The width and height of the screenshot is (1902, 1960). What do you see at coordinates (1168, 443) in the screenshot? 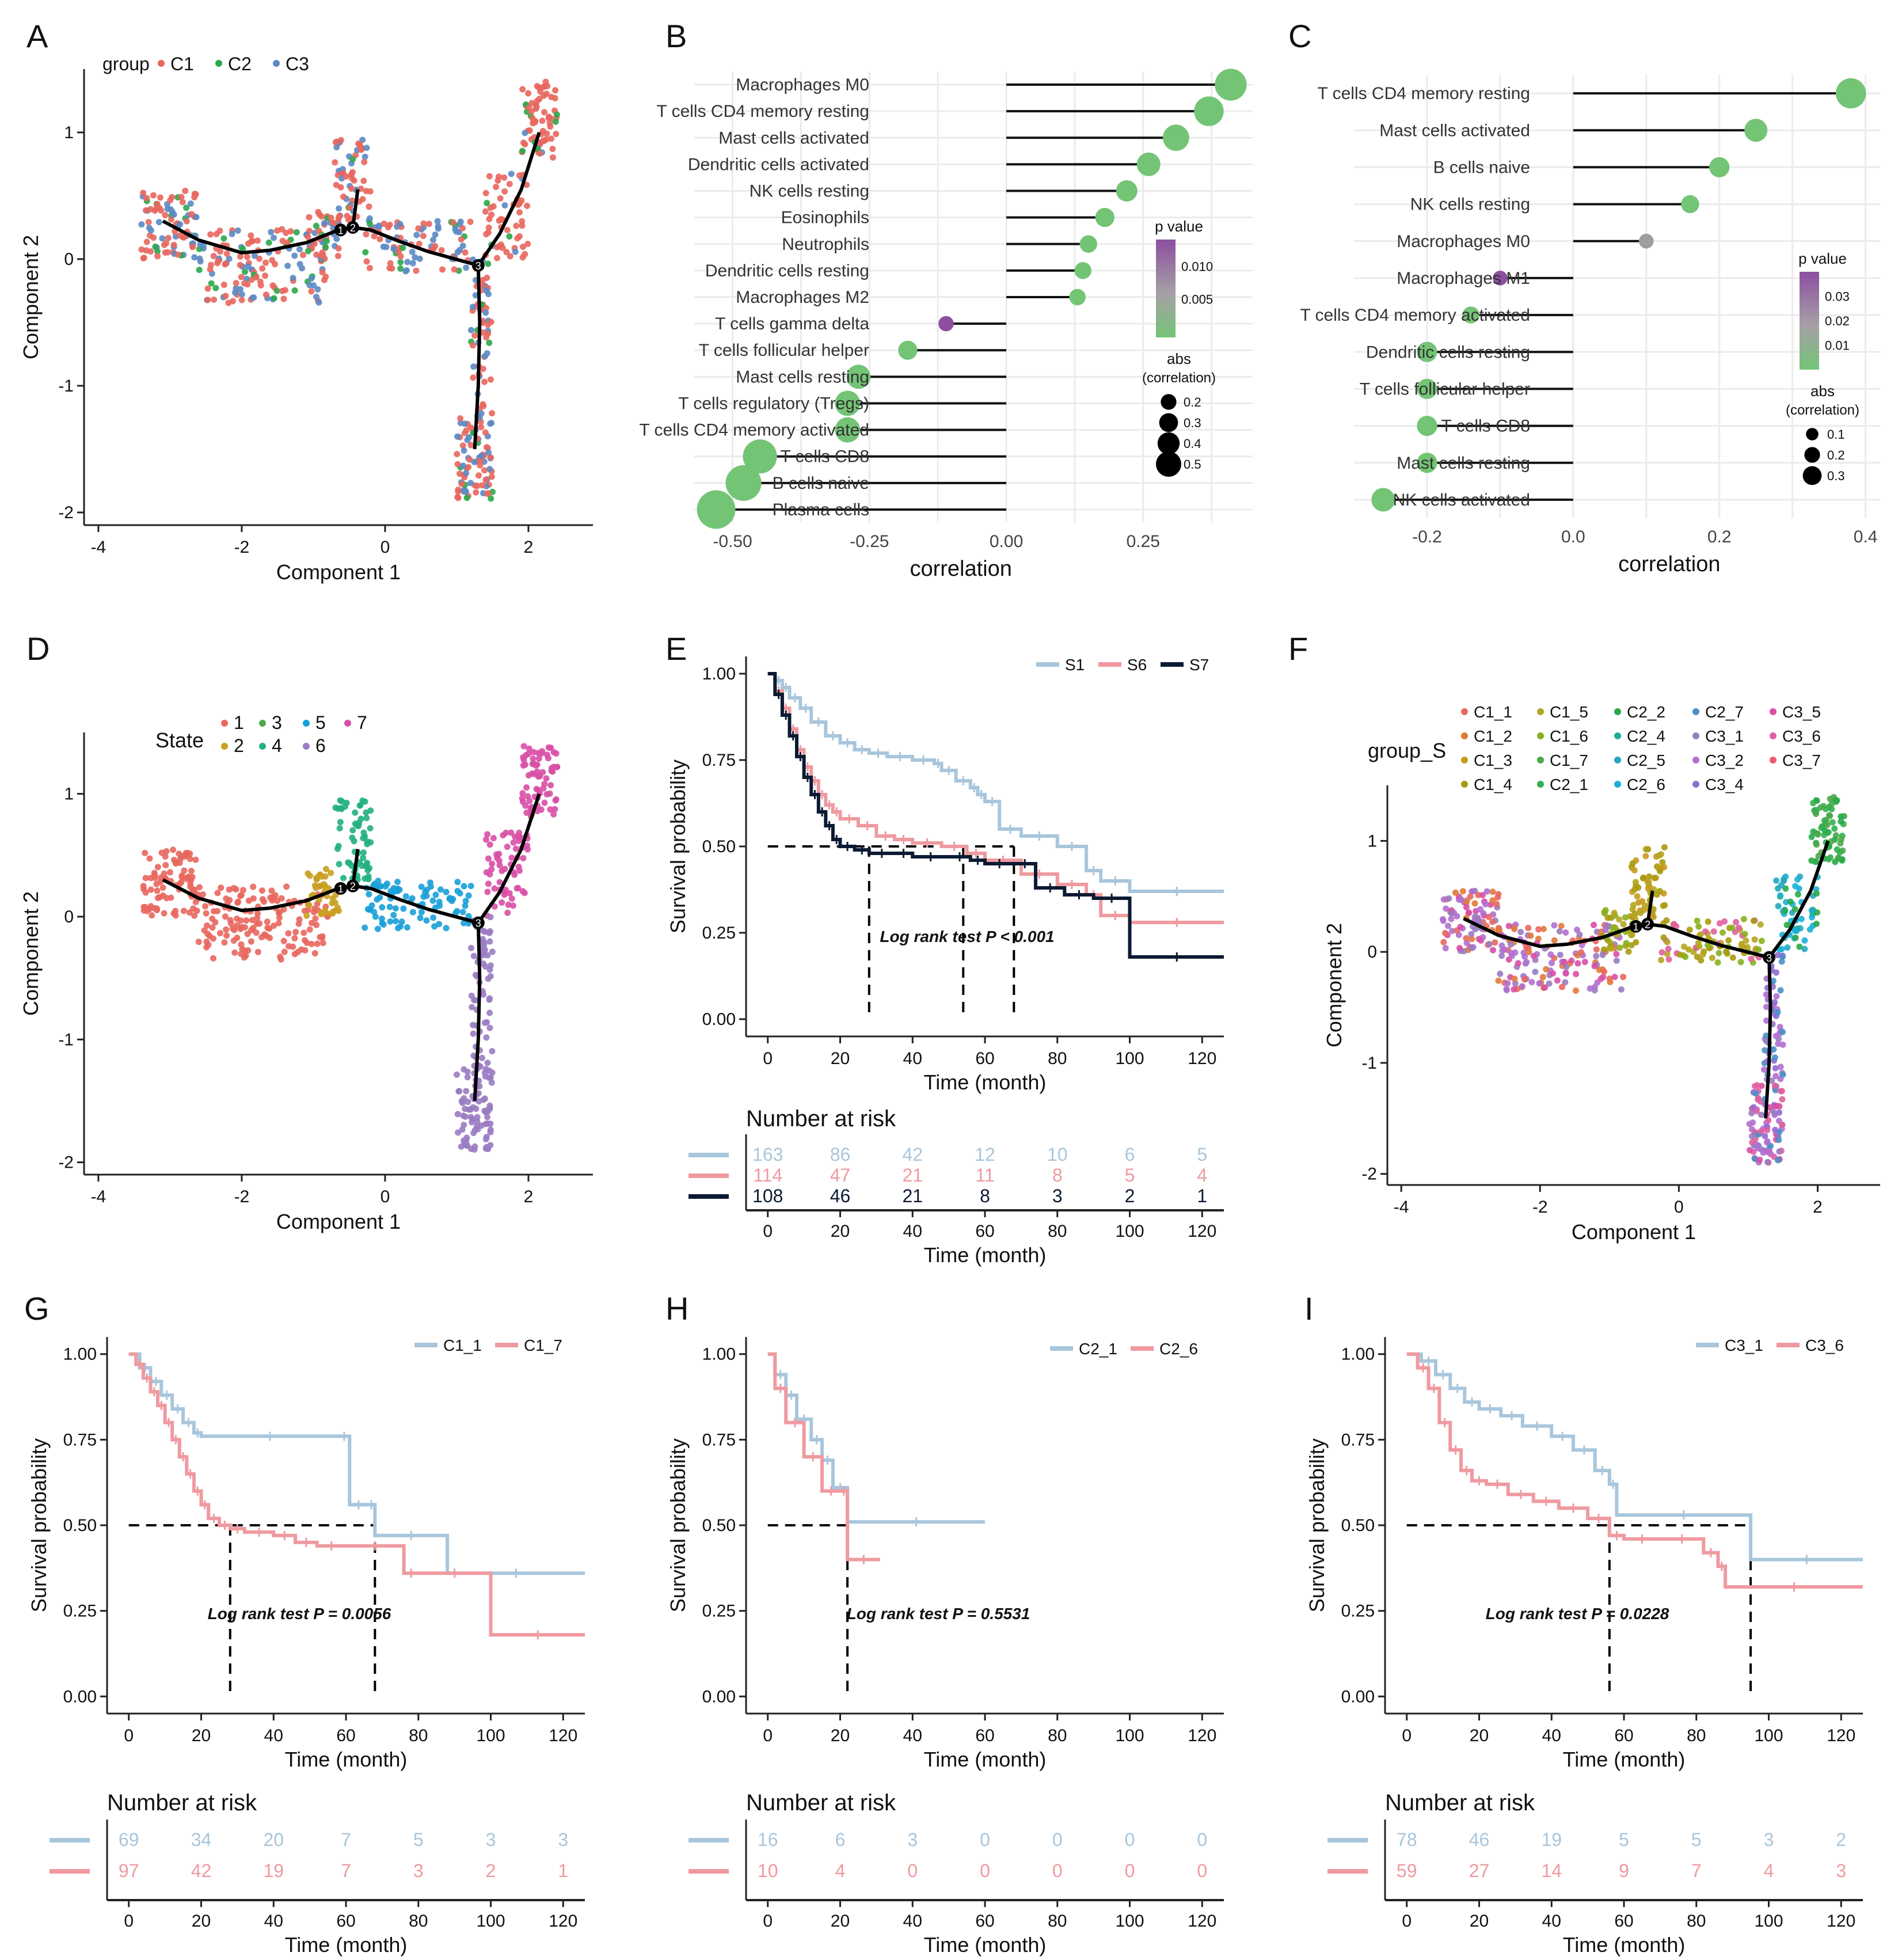
I see `legend-size-swatch` at bounding box center [1168, 443].